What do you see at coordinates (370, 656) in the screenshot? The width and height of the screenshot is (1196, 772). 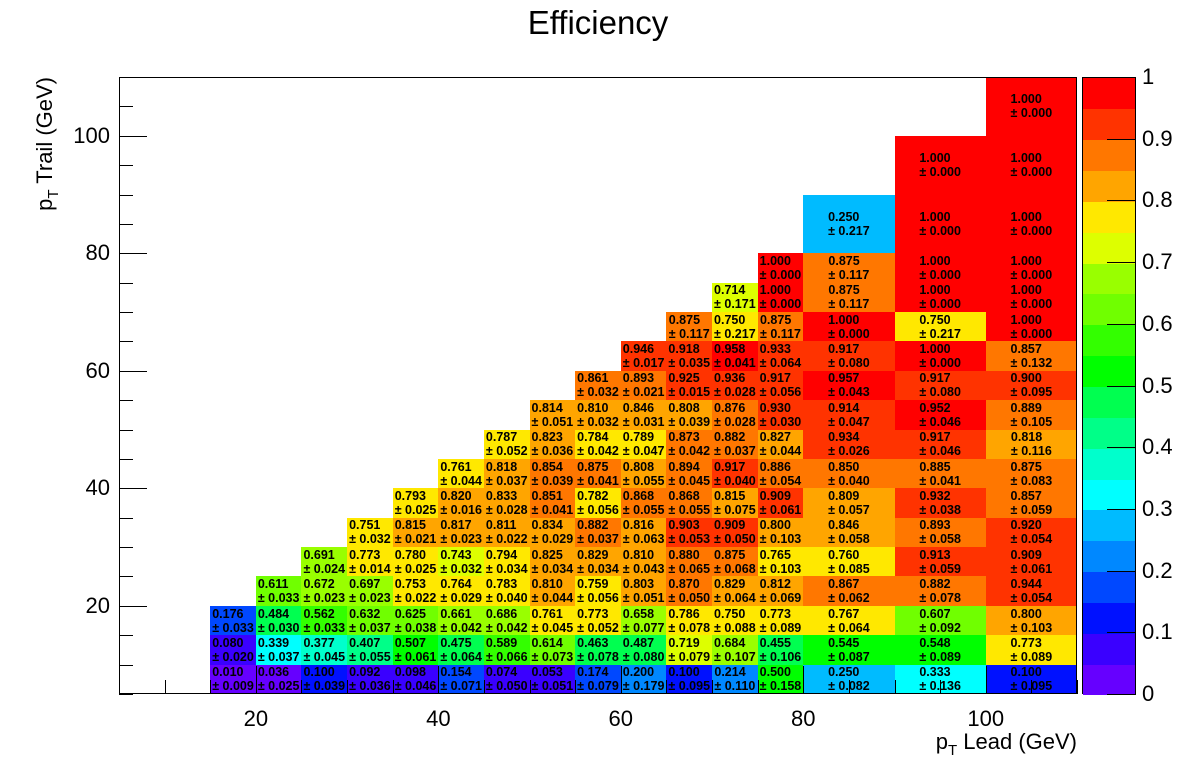 I see `cell-error: ± 0.055` at bounding box center [370, 656].